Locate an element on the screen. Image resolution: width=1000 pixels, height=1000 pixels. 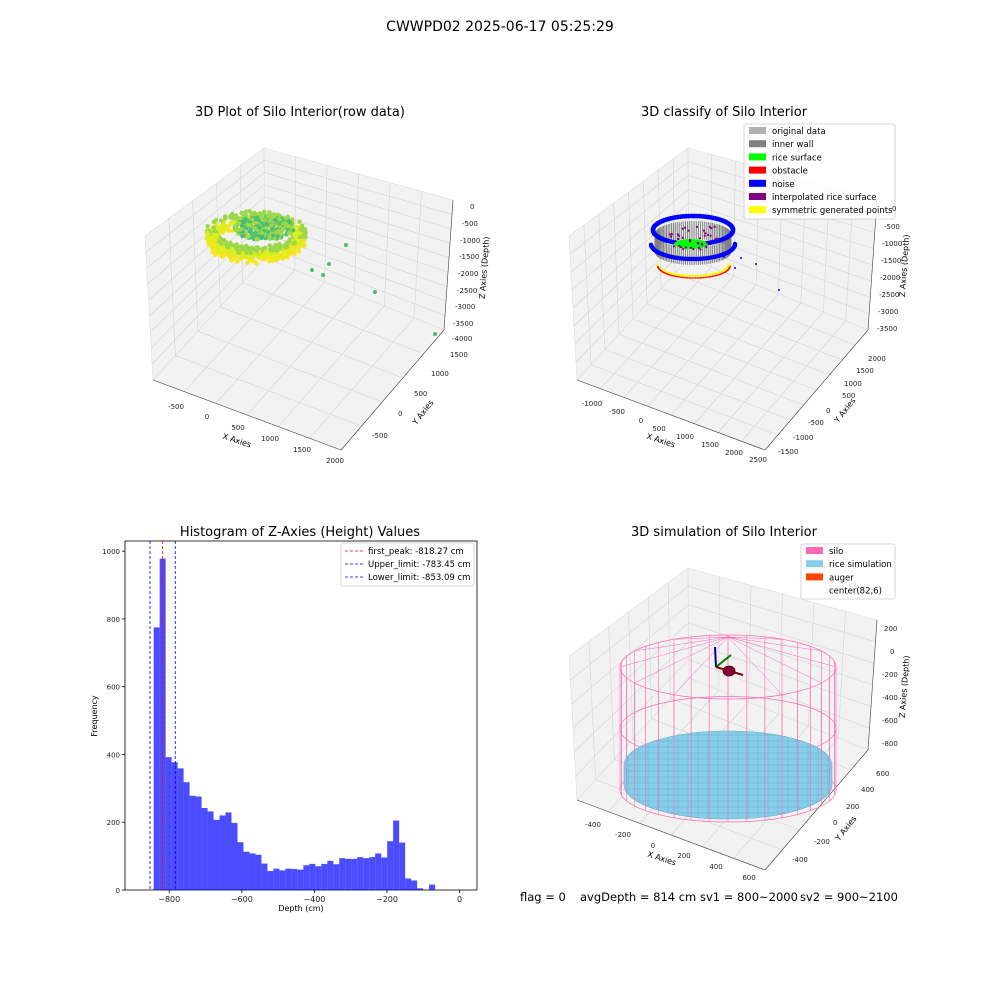
raw-x-tick: 2000 is located at coordinates (335, 461).